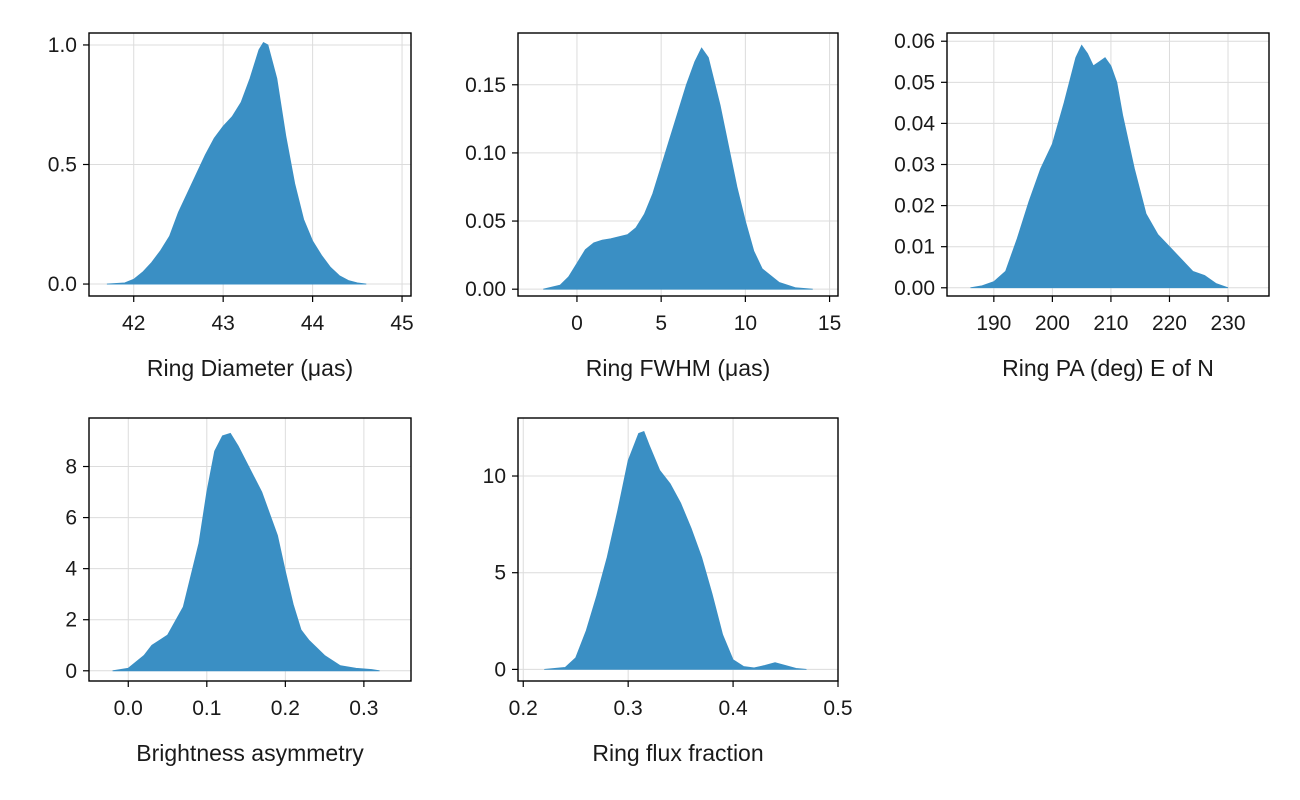 Image resolution: width=1300 pixels, height=800 pixels. Describe the element at coordinates (1052, 323) in the screenshot. I see `x-tick-label: 200` at that location.